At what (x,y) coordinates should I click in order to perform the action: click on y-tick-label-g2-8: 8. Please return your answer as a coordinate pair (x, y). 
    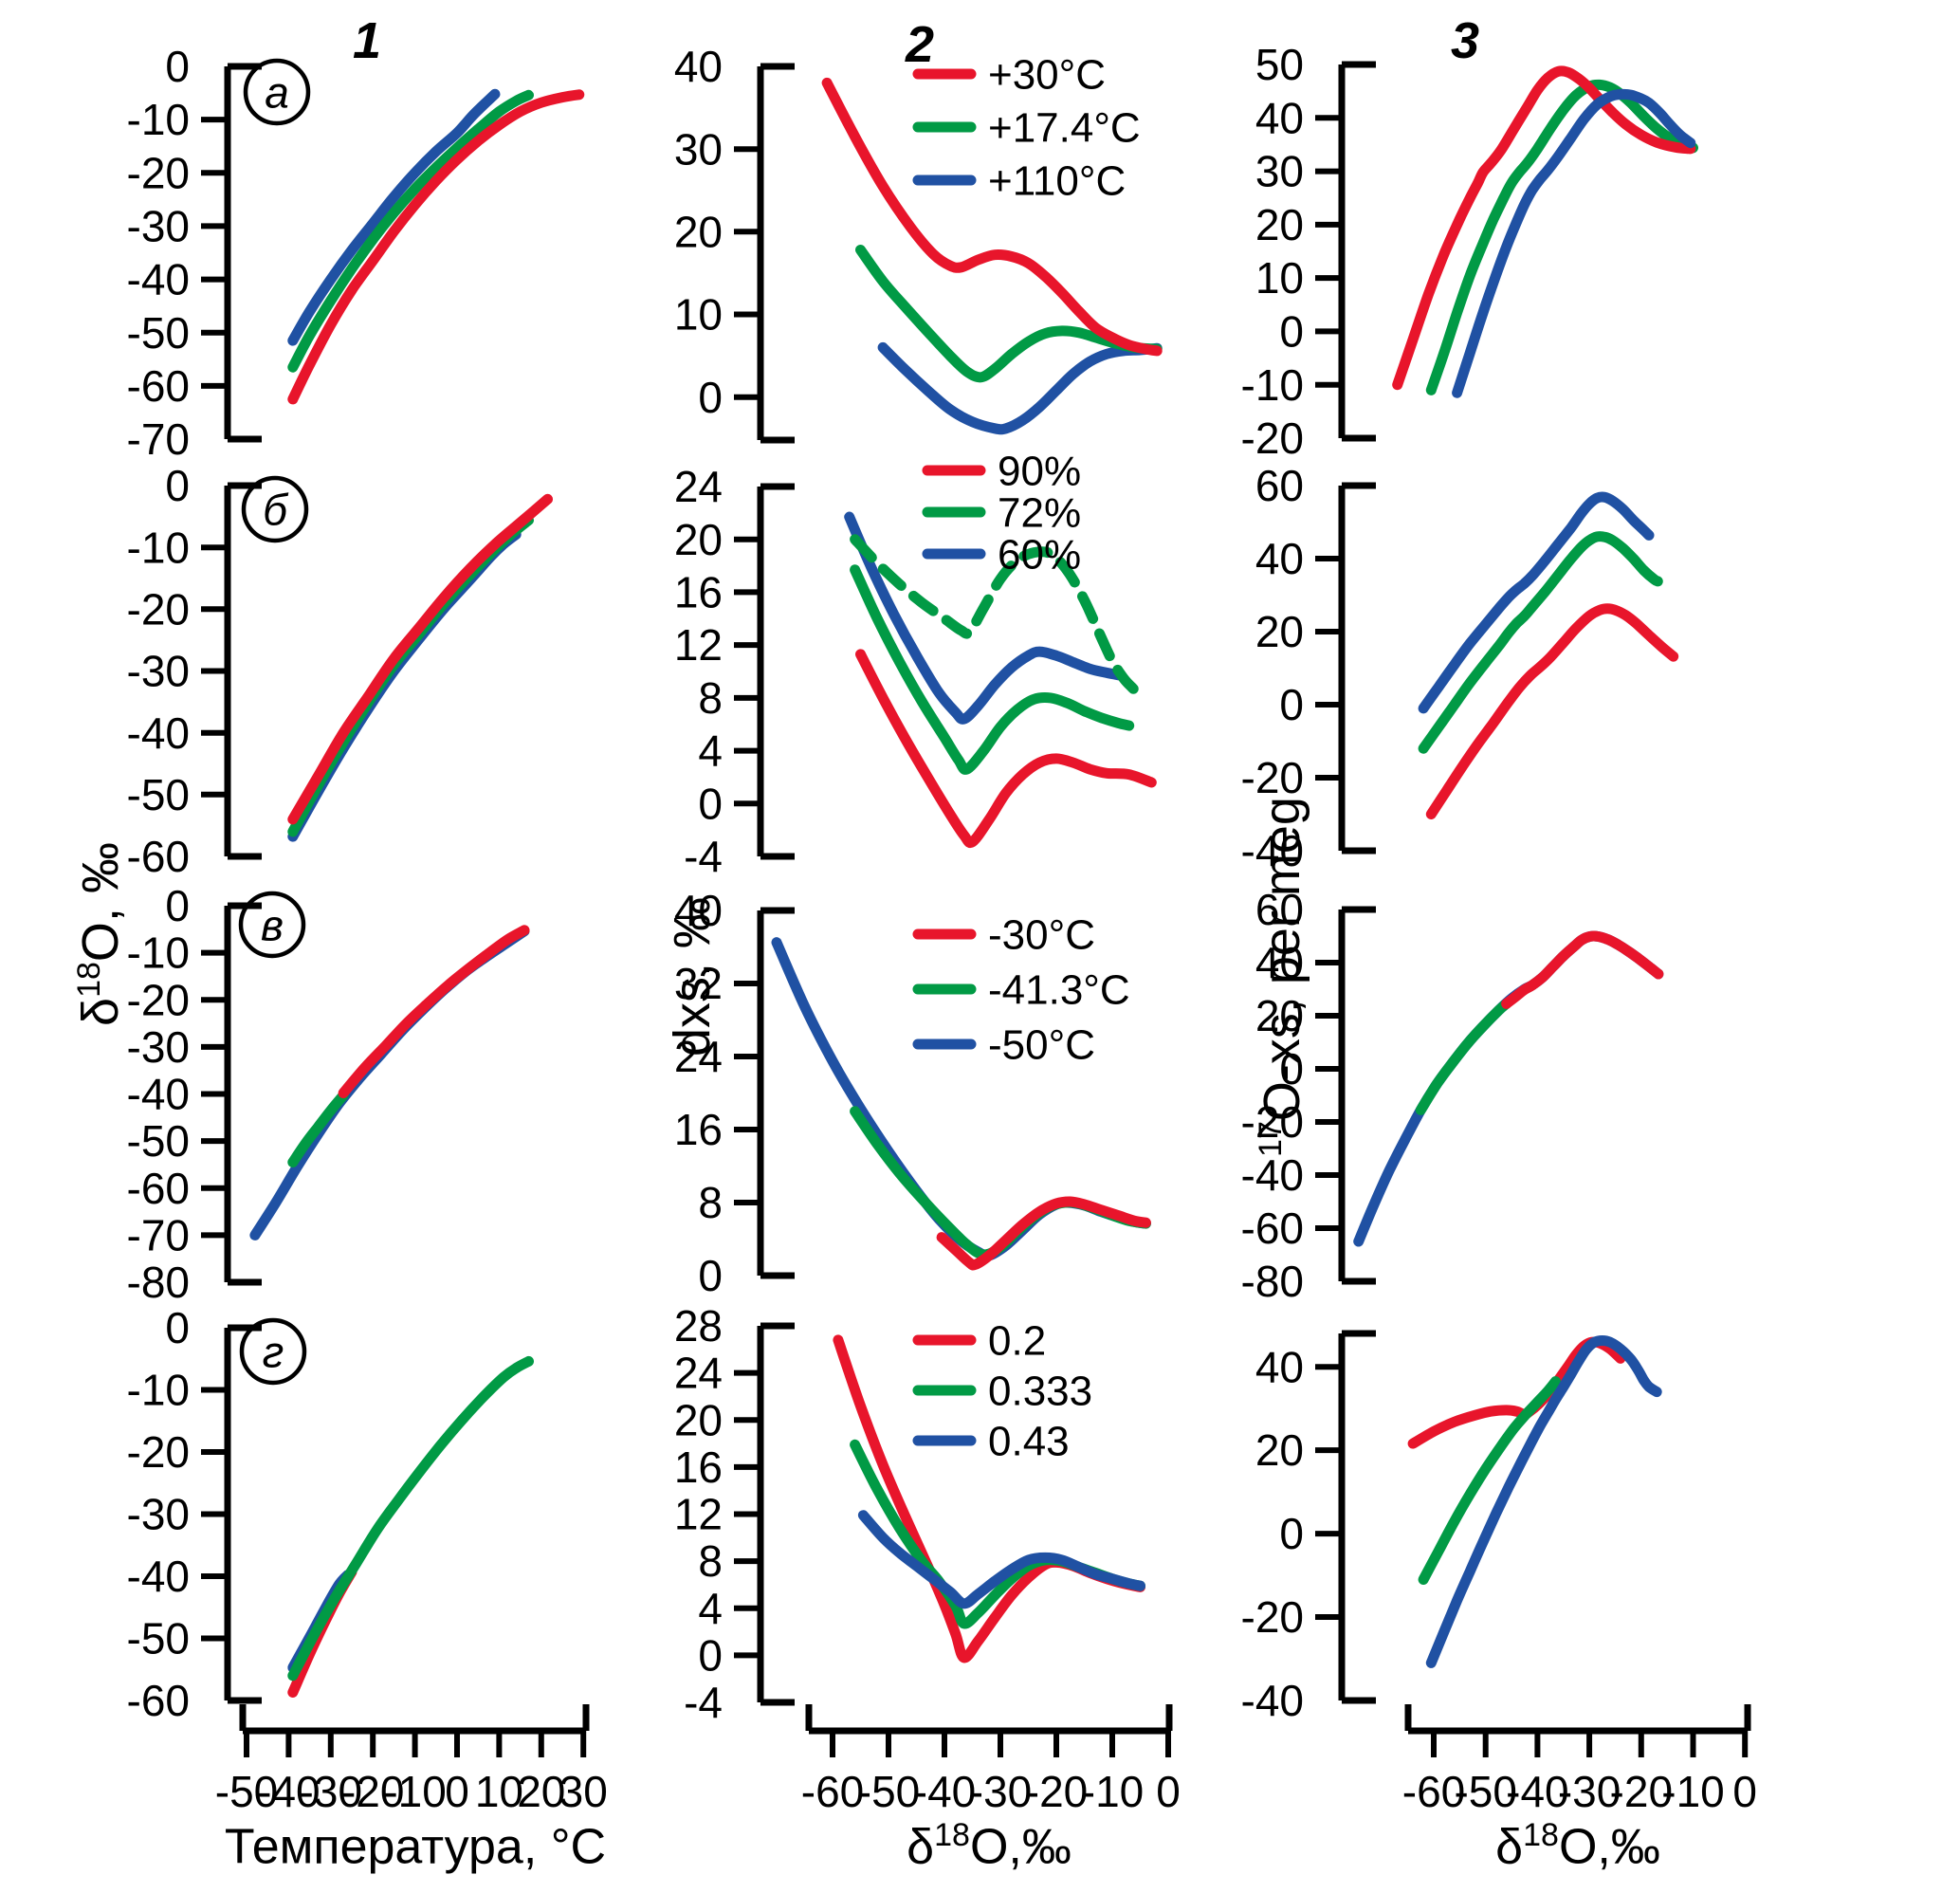
    Looking at the image, I should click on (710, 1561).